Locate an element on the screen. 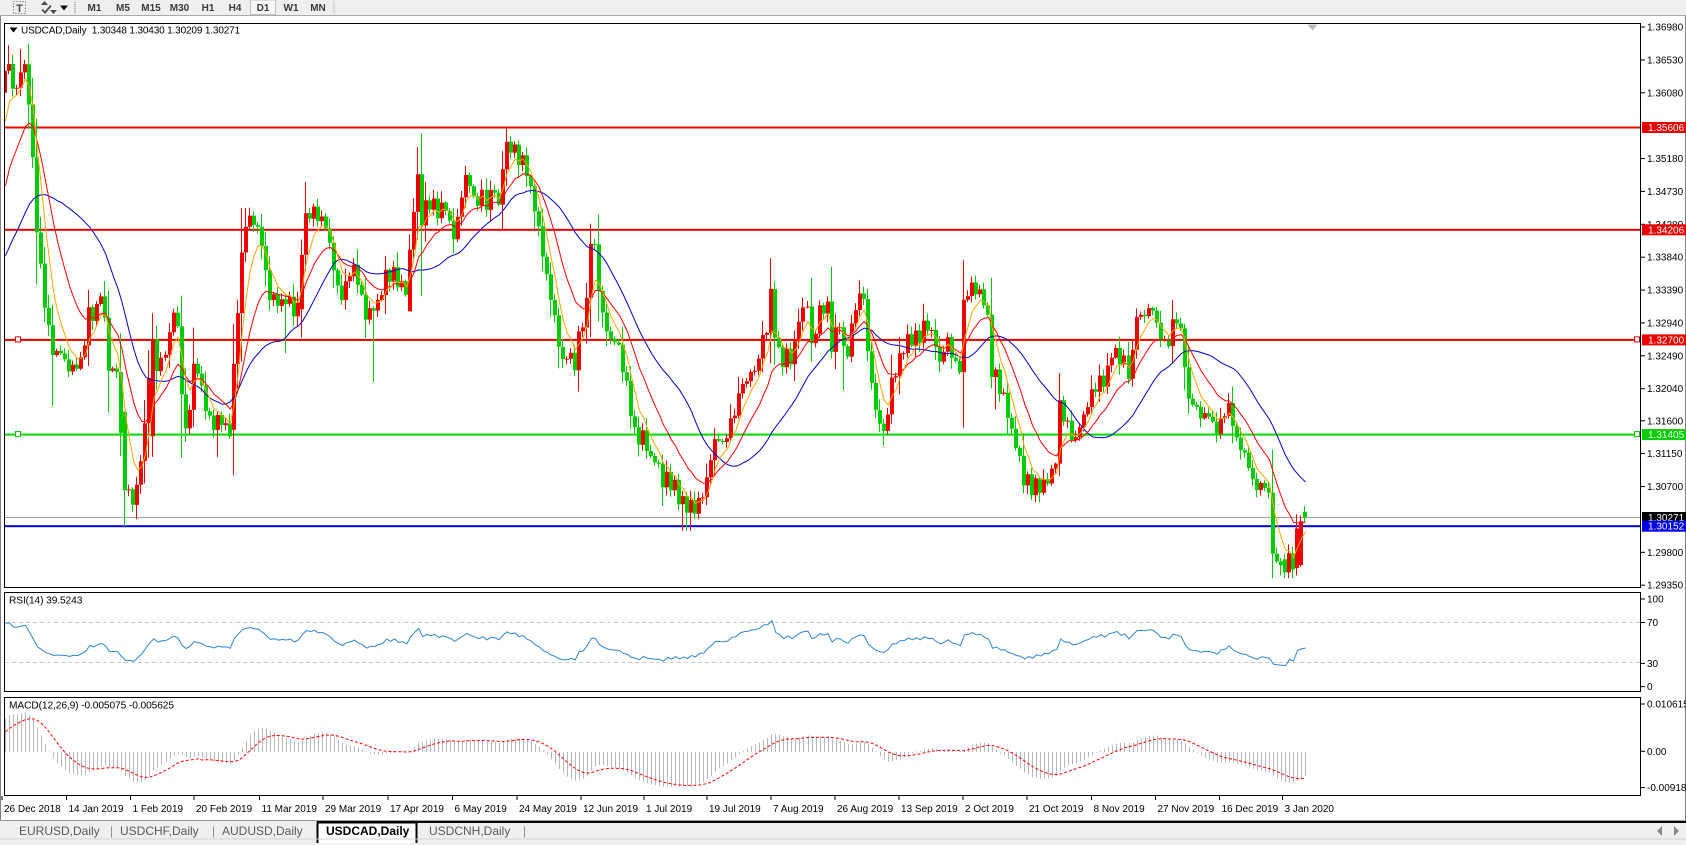 This screenshot has width=1686, height=845. svg-text: 1.36980 is located at coordinates (1665, 28).